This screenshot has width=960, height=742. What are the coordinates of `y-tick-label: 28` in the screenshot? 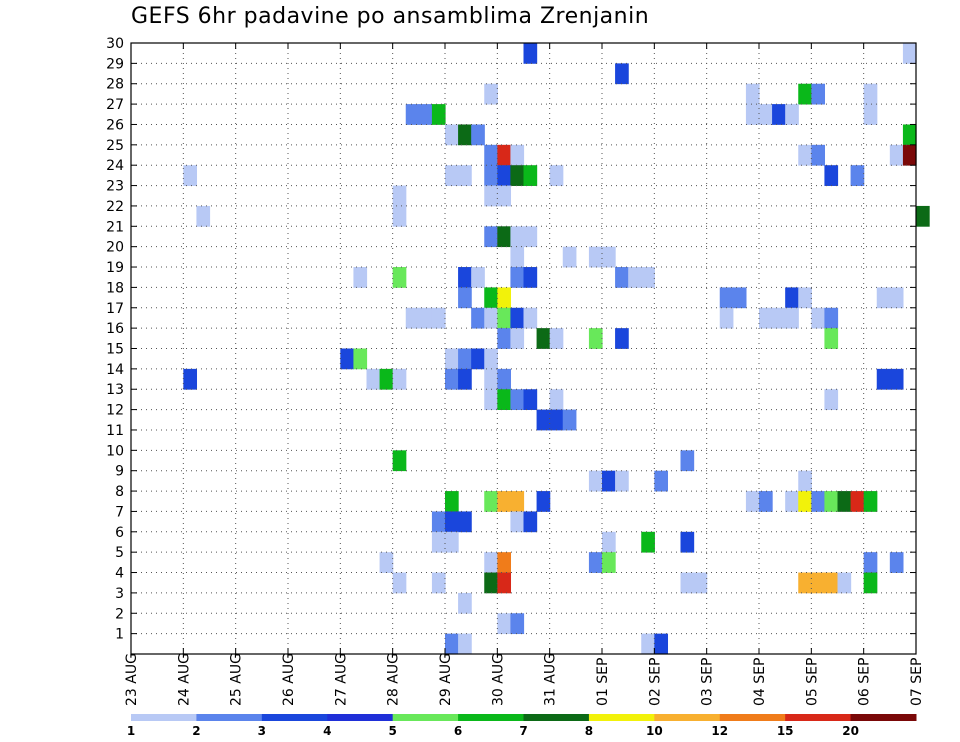 It's located at (115, 85).